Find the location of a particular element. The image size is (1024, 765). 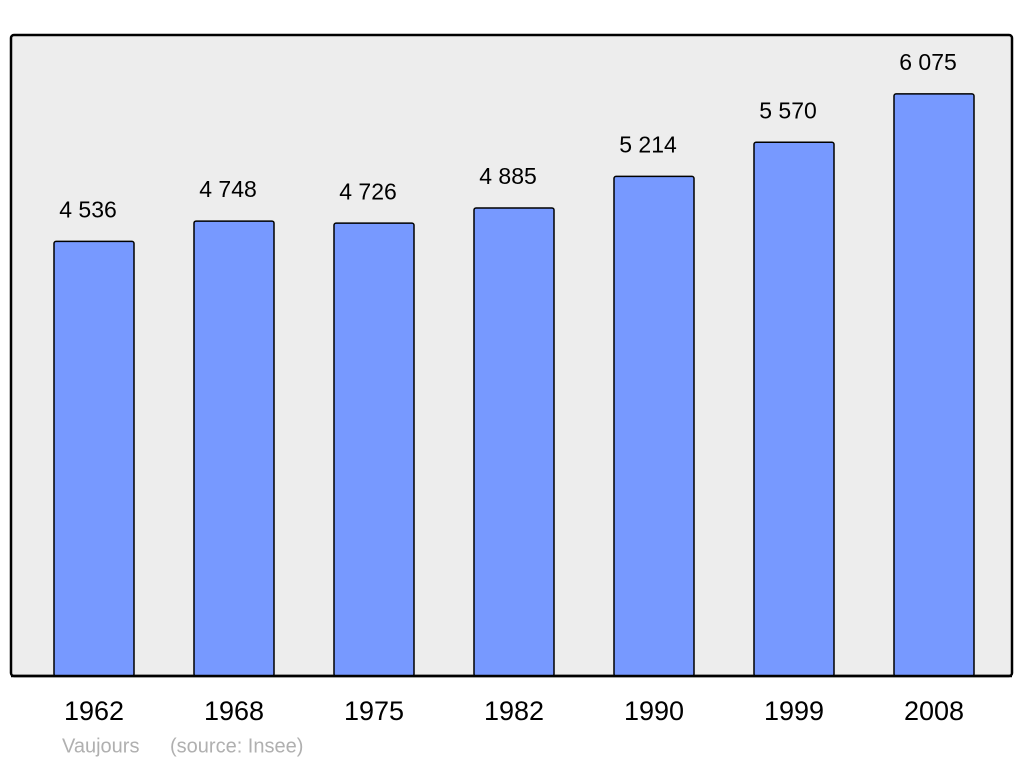

data-label: 4 726 is located at coordinates (368, 191).